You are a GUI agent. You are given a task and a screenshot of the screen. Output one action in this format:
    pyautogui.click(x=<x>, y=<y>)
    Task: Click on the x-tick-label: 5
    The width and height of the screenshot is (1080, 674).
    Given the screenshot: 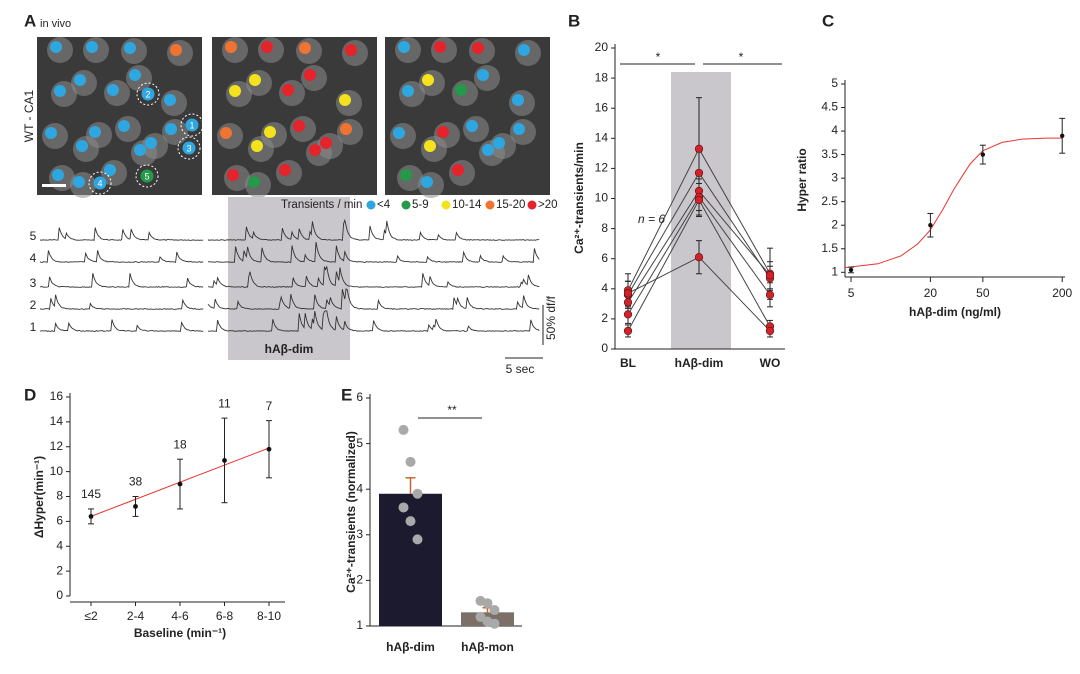 What is the action you would take?
    pyautogui.click(x=851, y=293)
    